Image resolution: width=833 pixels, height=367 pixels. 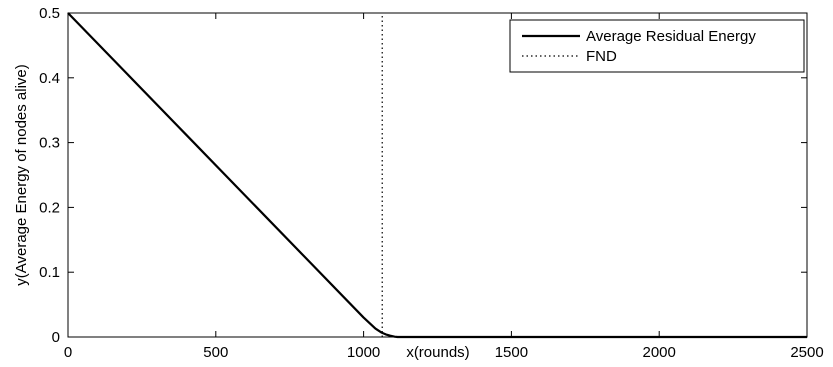 What do you see at coordinates (215, 352) in the screenshot?
I see `x-tick-label: 500` at bounding box center [215, 352].